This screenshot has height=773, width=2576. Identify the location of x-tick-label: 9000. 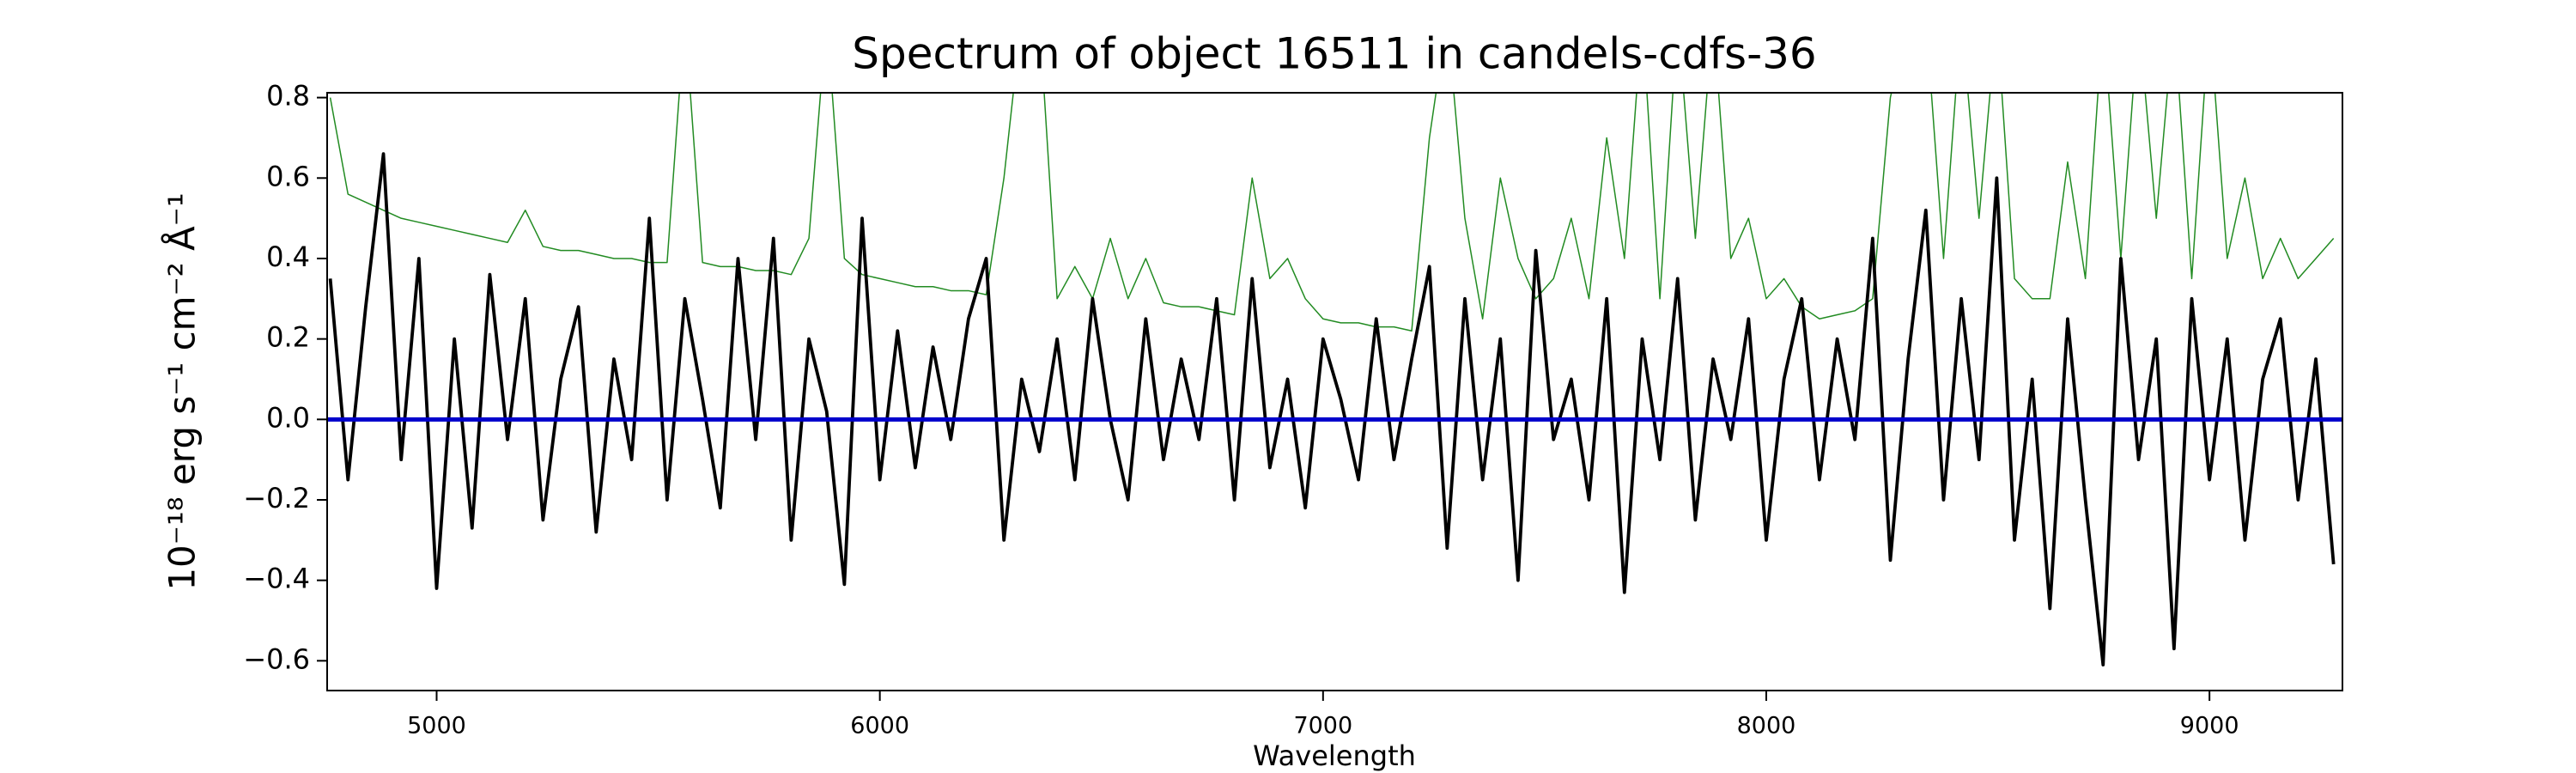
(2209, 726).